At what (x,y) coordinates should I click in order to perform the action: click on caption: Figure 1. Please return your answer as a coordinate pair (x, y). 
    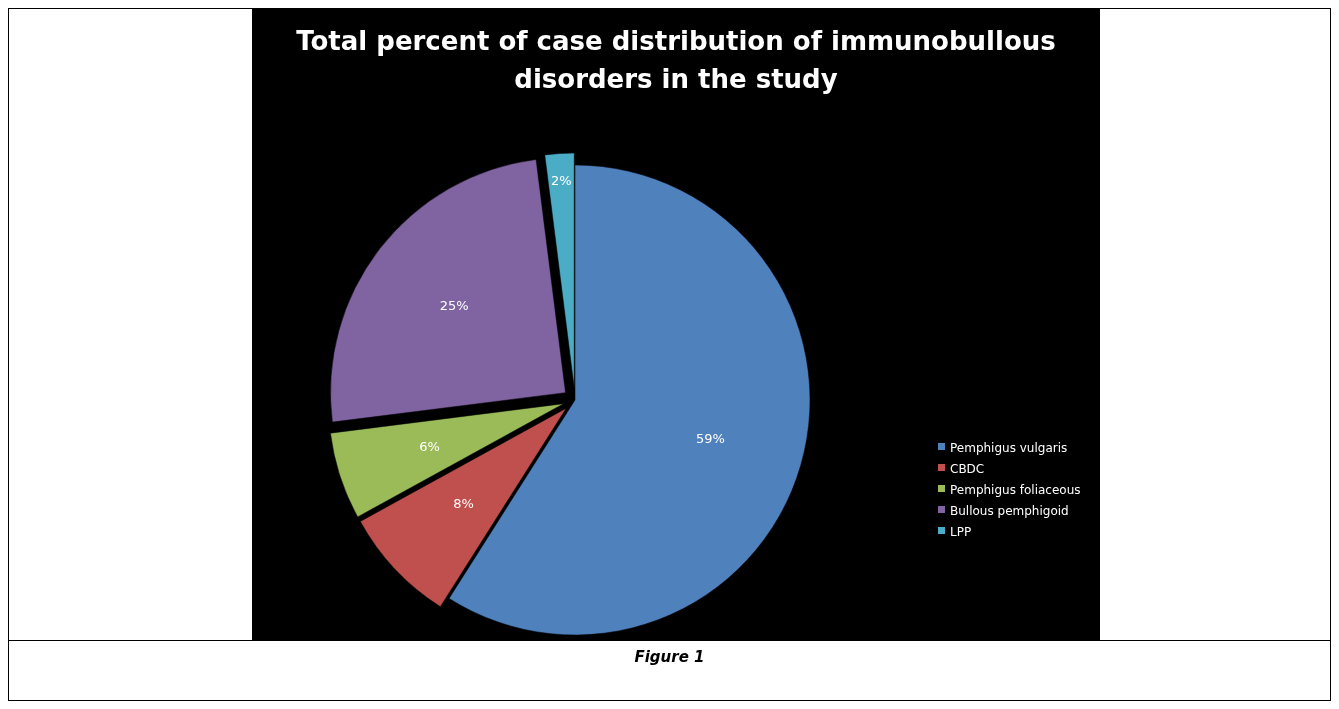
    Looking at the image, I should click on (669, 657).